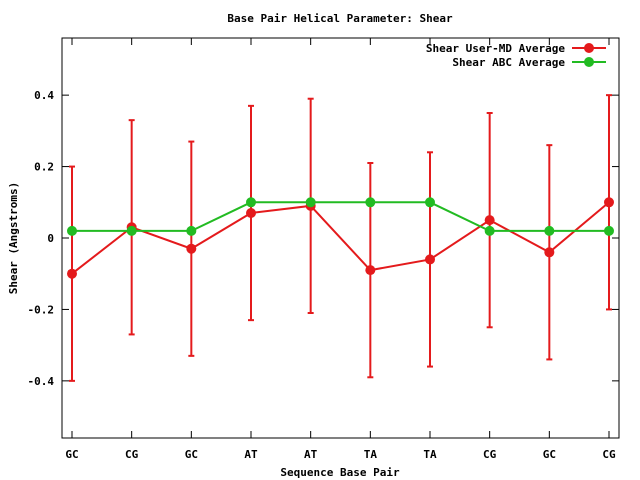 The image size is (640, 480). I want to click on legend-marker-user-md, so click(589, 48).